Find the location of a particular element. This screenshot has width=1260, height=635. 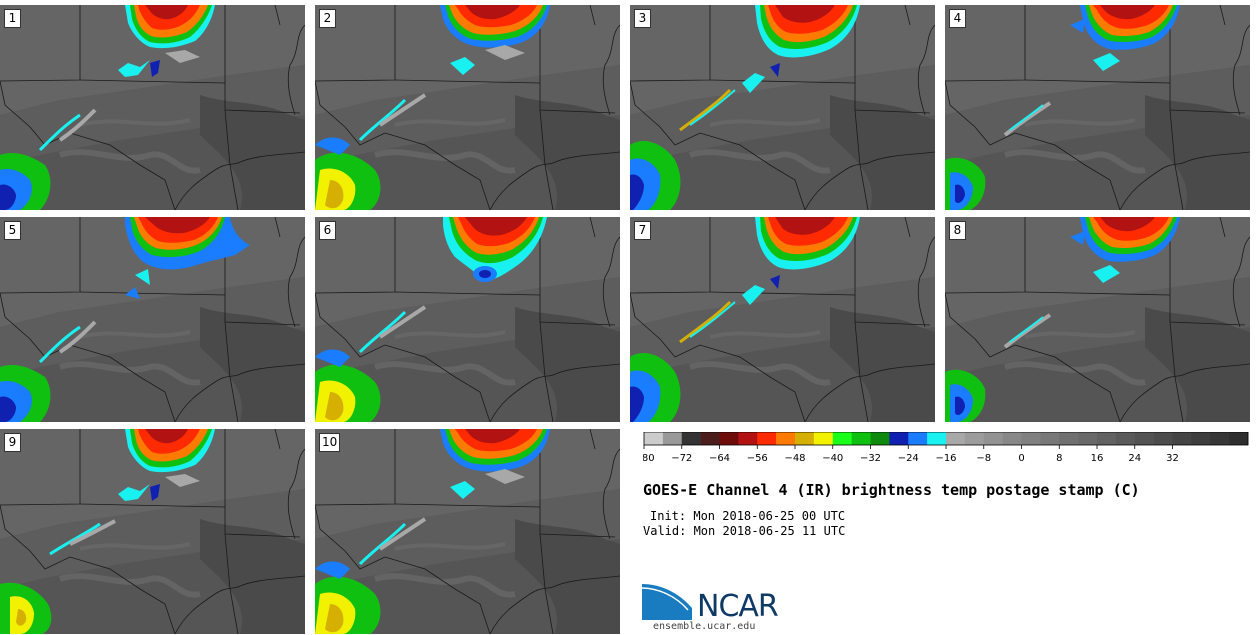

map-panel: 9 is located at coordinates (152, 531).